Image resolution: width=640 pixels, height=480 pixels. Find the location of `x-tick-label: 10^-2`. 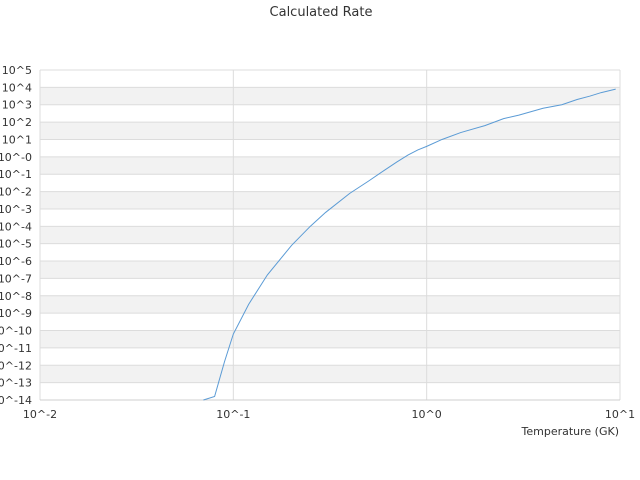

x-tick-label: 10^-2 is located at coordinates (40, 414).